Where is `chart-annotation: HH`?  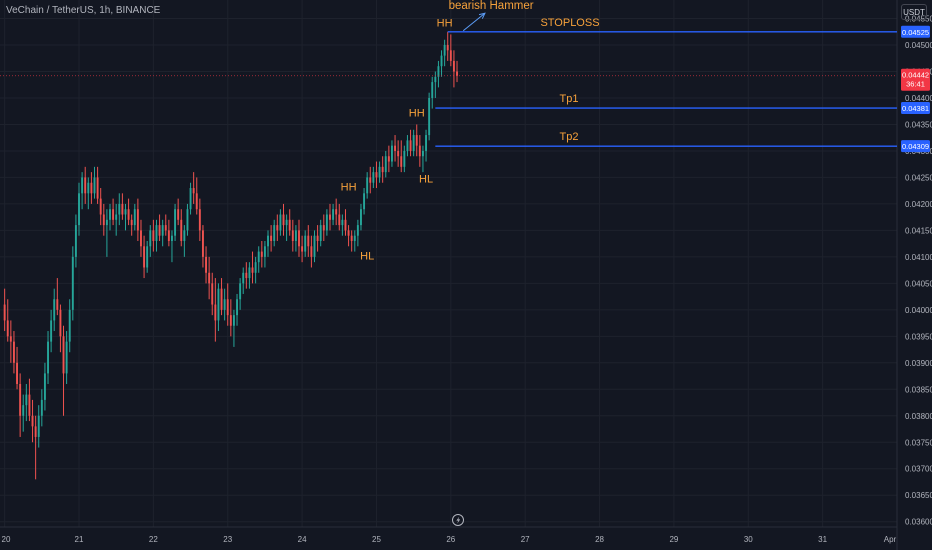 chart-annotation: HH is located at coordinates (445, 23).